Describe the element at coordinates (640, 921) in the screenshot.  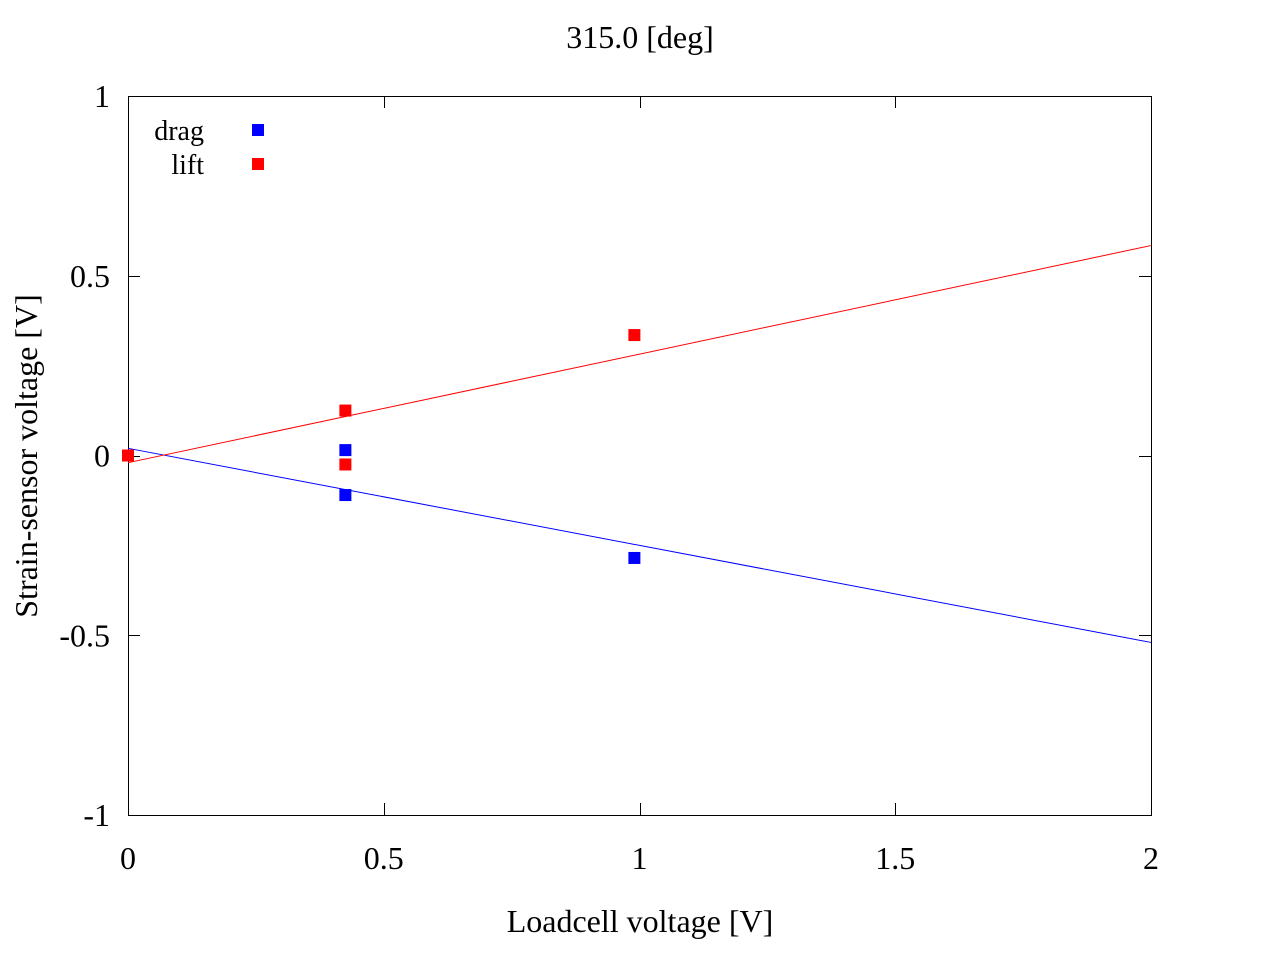
I see `x-axis-label: Loadcell voltage [V]` at that location.